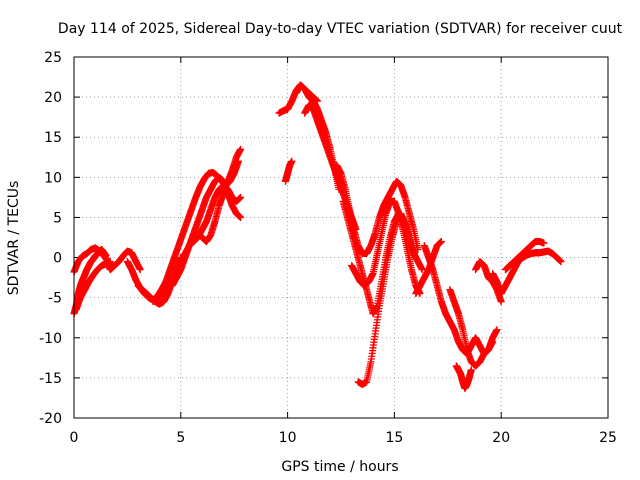  What do you see at coordinates (501, 438) in the screenshot?
I see `x-tick-label: 20` at bounding box center [501, 438].